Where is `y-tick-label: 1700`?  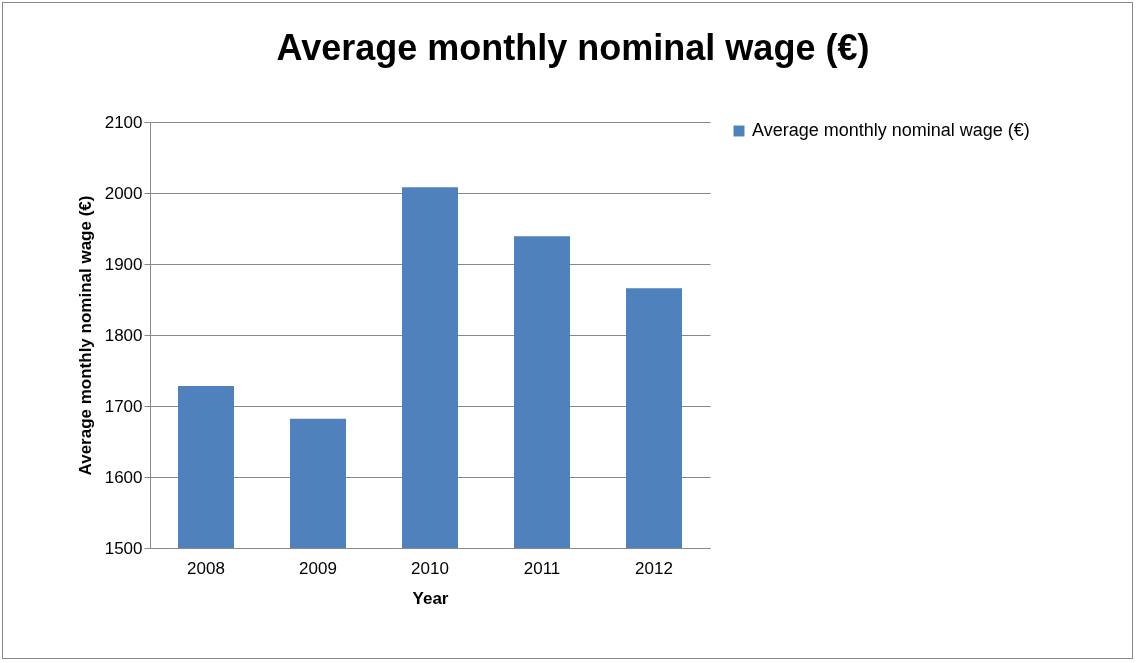 y-tick-label: 1700 is located at coordinates (123, 406).